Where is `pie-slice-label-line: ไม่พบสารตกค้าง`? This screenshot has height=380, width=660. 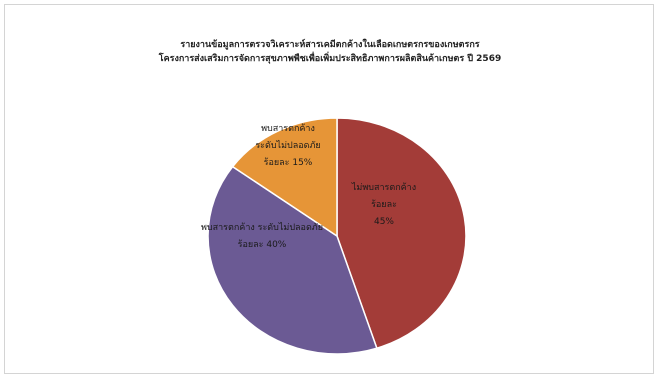 pie-slice-label-line: ไม่พบสารตกค้าง is located at coordinates (383, 187).